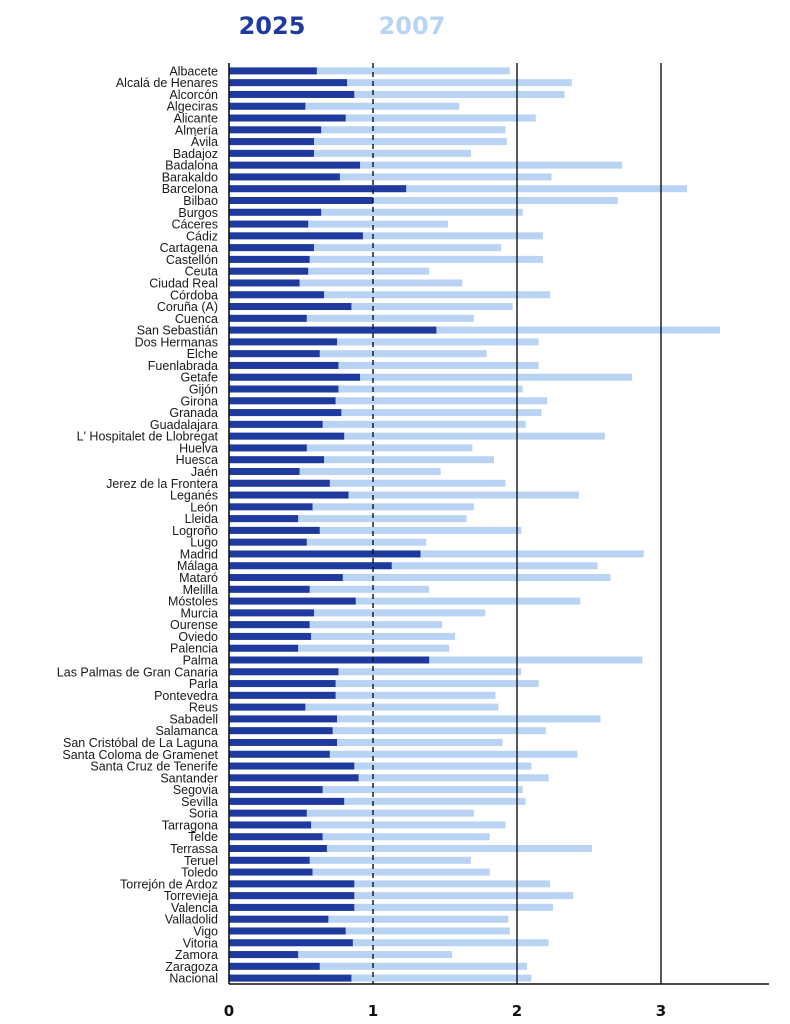 The image size is (790, 1024). Describe the element at coordinates (367, 483) in the screenshot. I see `bar-2007-jerez-de-la-frontera` at that location.